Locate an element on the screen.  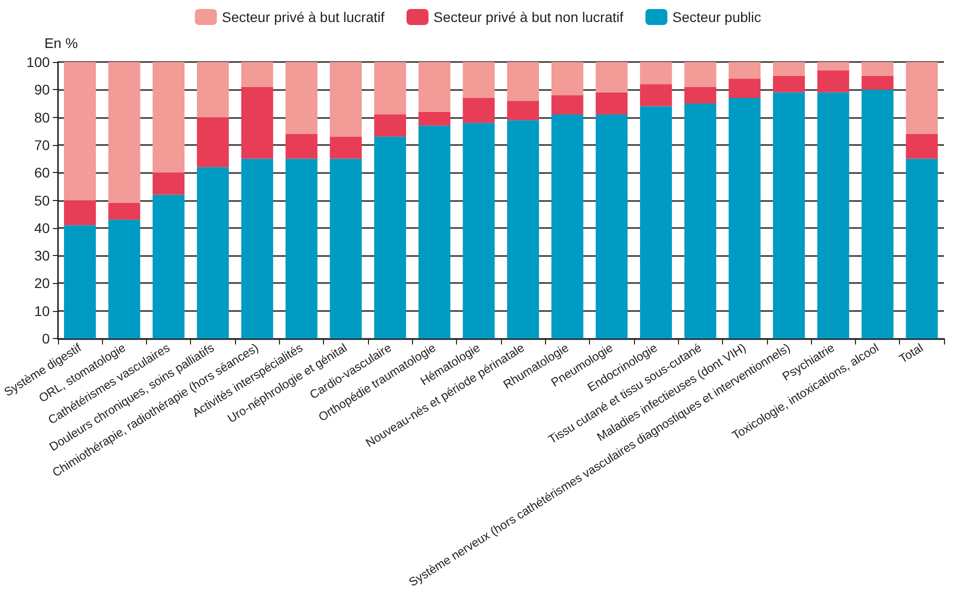
y-axis-title: En % is located at coordinates (61, 43).